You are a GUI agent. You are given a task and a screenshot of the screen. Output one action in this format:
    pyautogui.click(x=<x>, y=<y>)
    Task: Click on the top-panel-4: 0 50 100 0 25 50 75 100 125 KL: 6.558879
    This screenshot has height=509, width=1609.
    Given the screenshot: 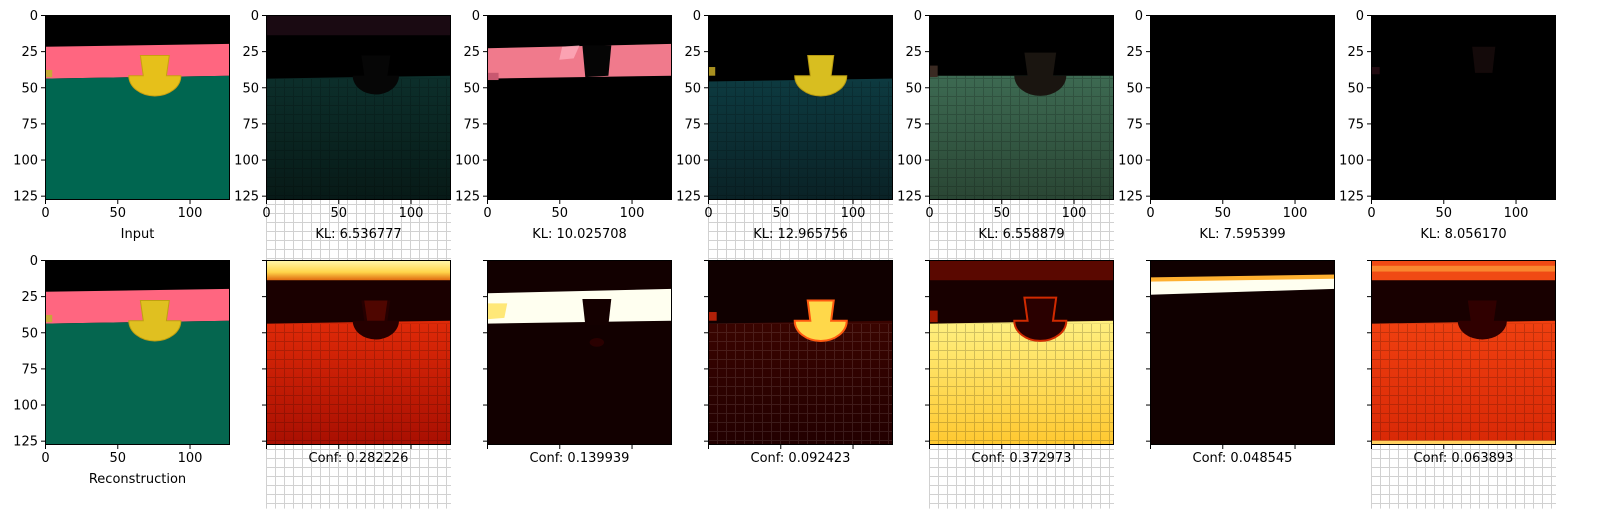 What is the action you would take?
    pyautogui.click(x=1005, y=135)
    